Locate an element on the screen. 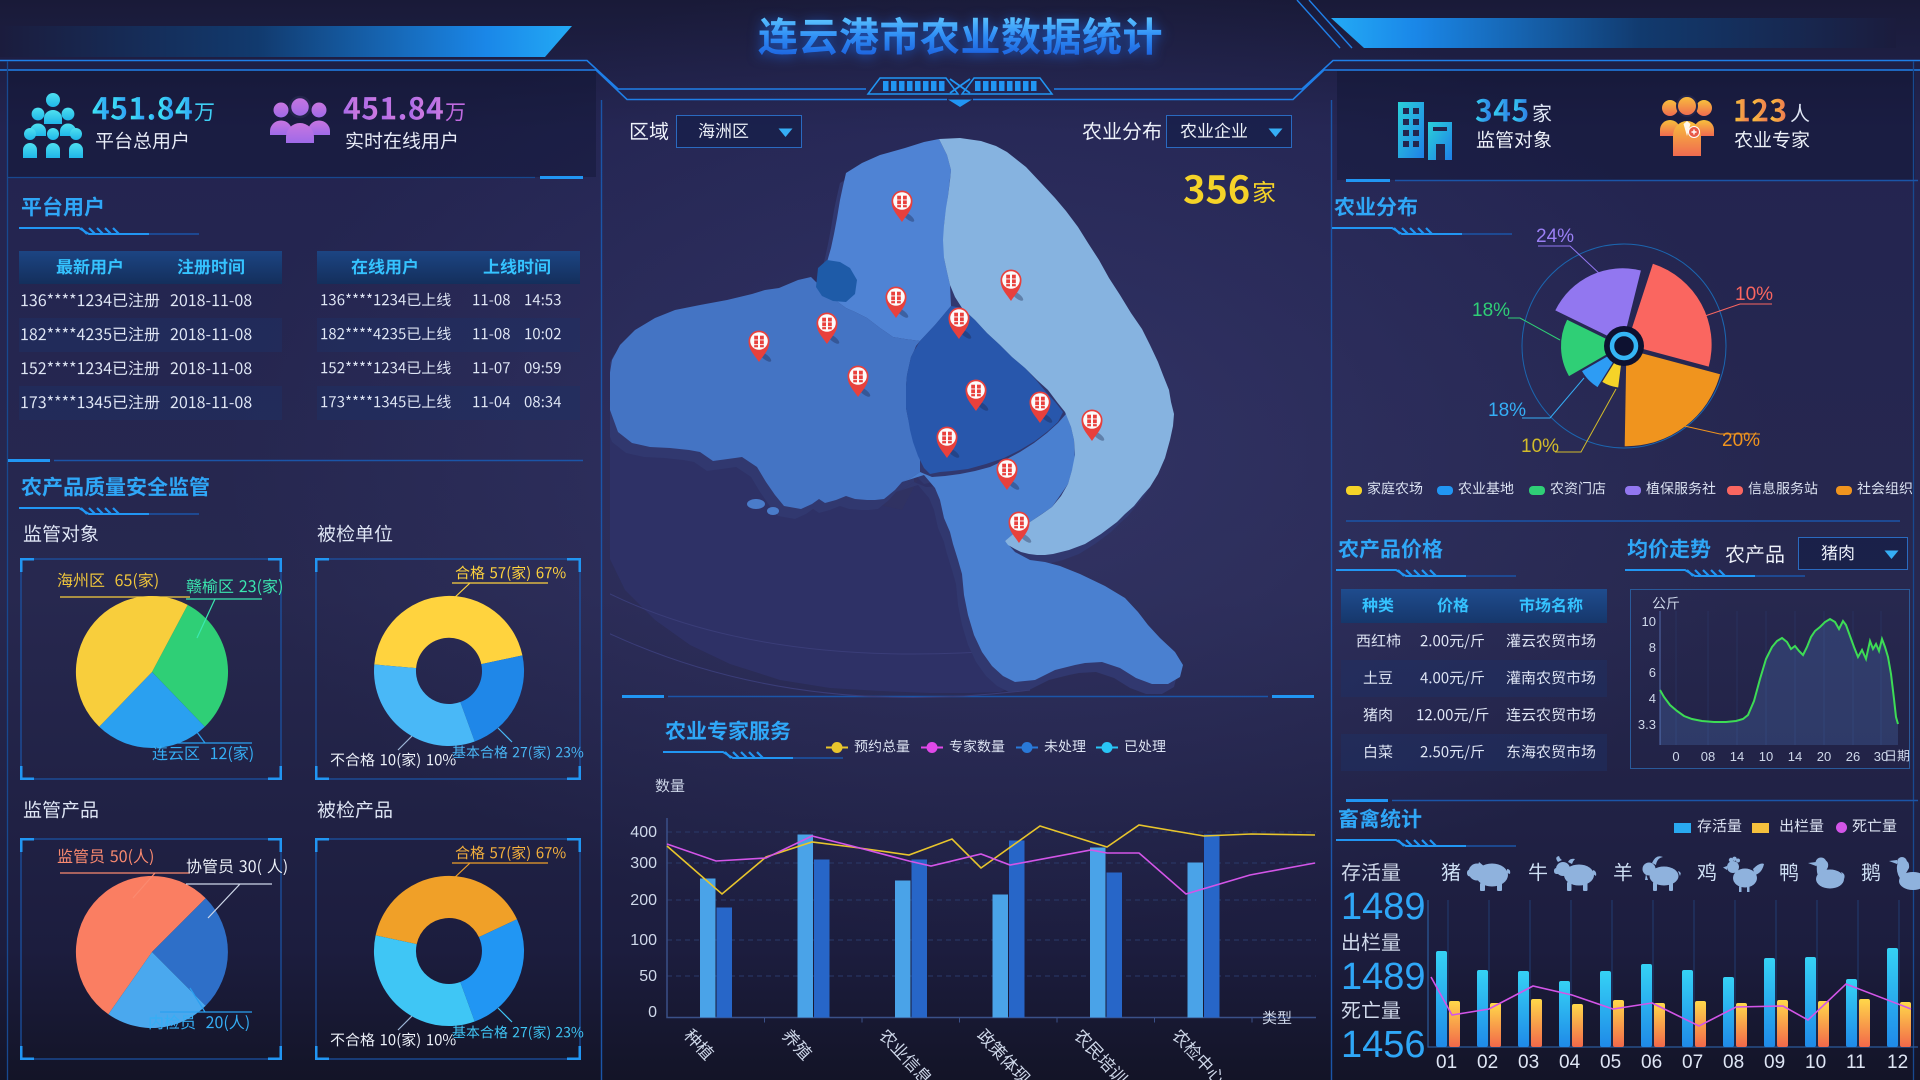  svg-text: 26 is located at coordinates (1853, 756).